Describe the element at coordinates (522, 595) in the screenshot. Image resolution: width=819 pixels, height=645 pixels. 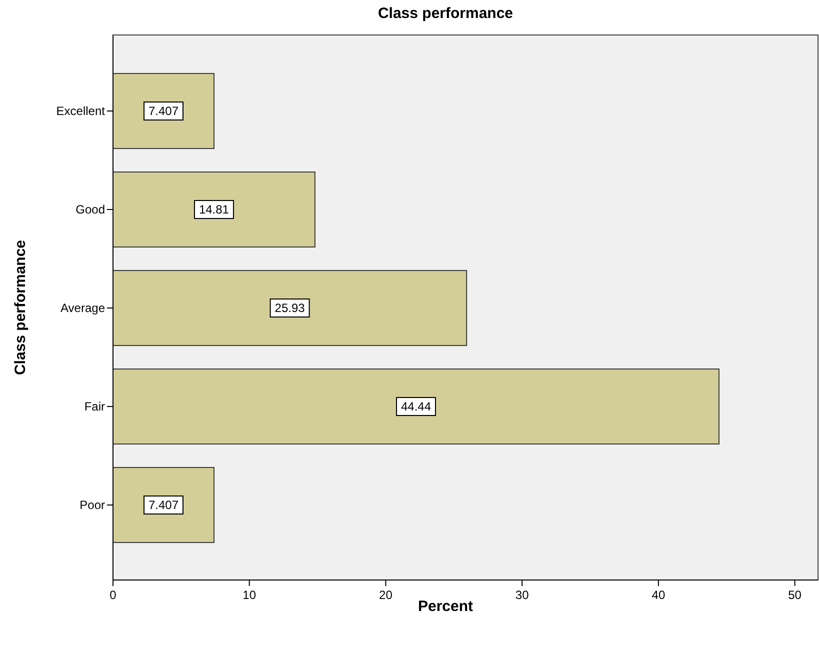
I see `x-tick-label: 30` at that location.